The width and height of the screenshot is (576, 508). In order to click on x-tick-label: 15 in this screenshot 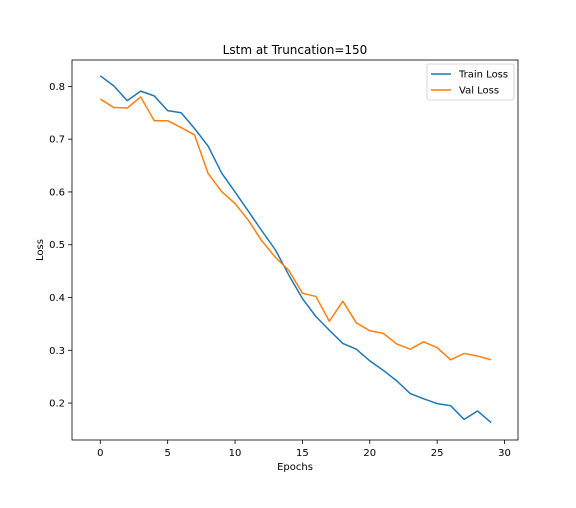, I will do `click(302, 453)`.